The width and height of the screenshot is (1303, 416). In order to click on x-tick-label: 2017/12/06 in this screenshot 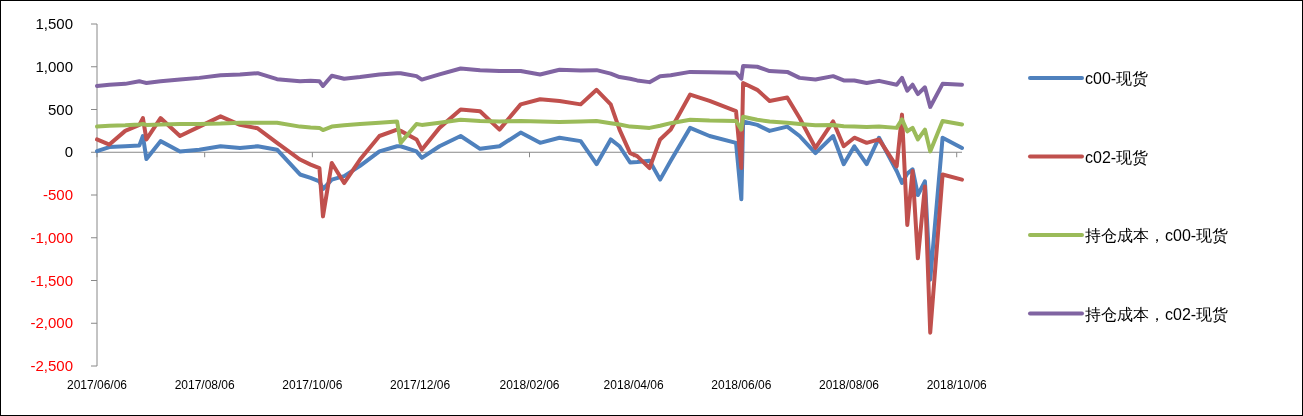, I will do `click(420, 385)`.